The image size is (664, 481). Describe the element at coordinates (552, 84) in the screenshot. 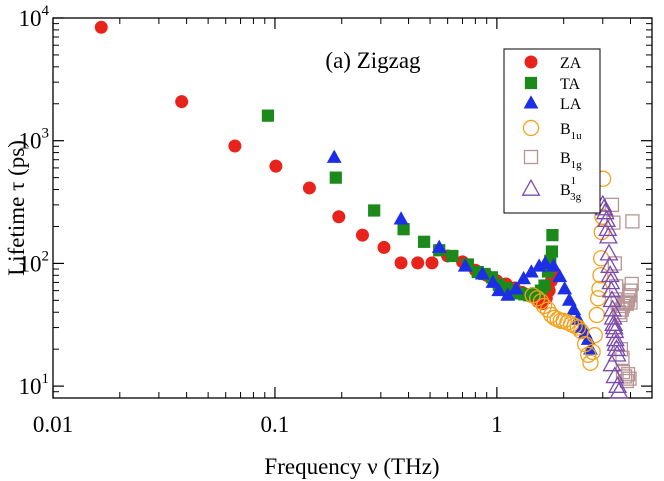

I see `legend-entry: TA` at that location.